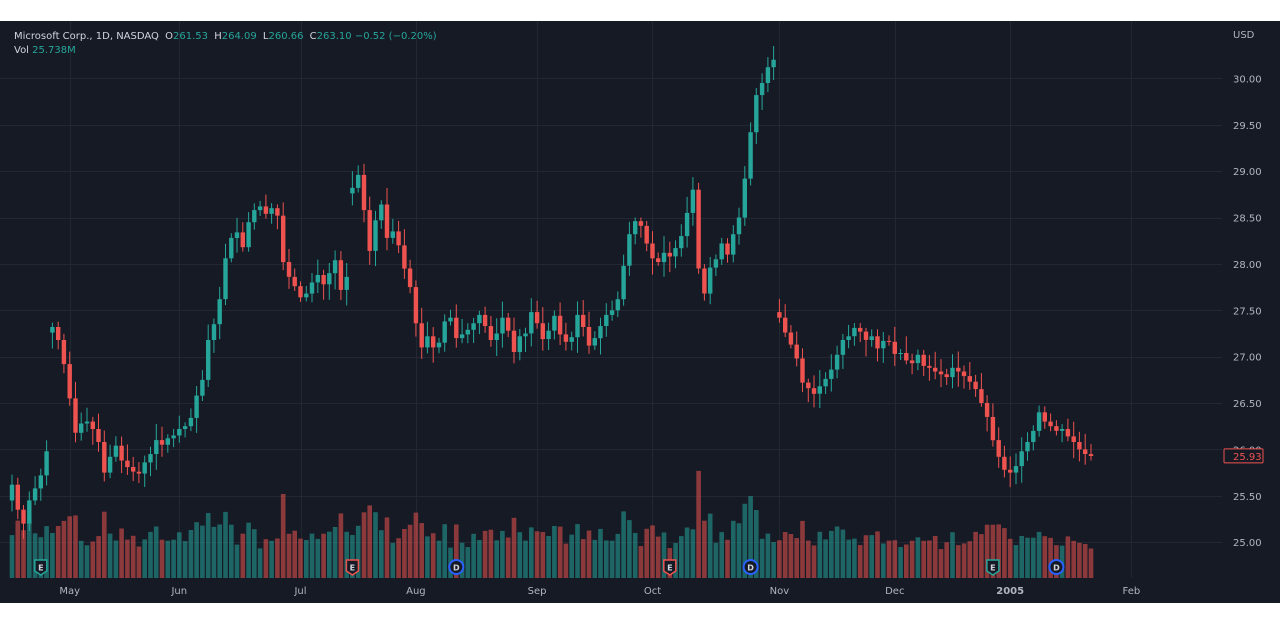  I want to click on low-label: L, so click(265, 36).